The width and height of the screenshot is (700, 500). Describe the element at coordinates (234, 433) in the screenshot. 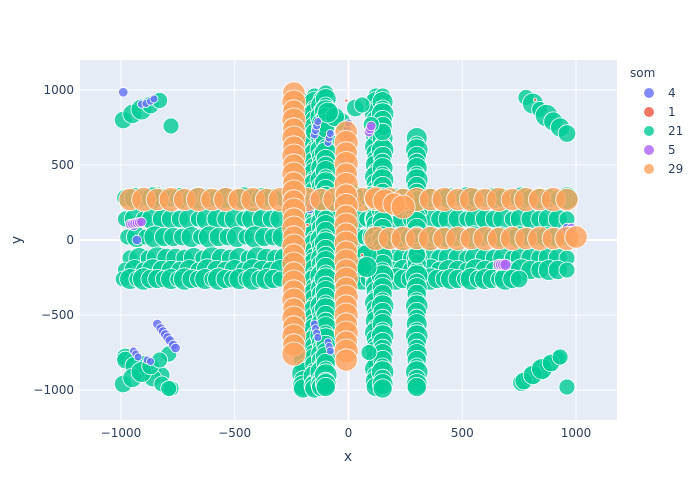

I see `x-tick-label: −500` at that location.